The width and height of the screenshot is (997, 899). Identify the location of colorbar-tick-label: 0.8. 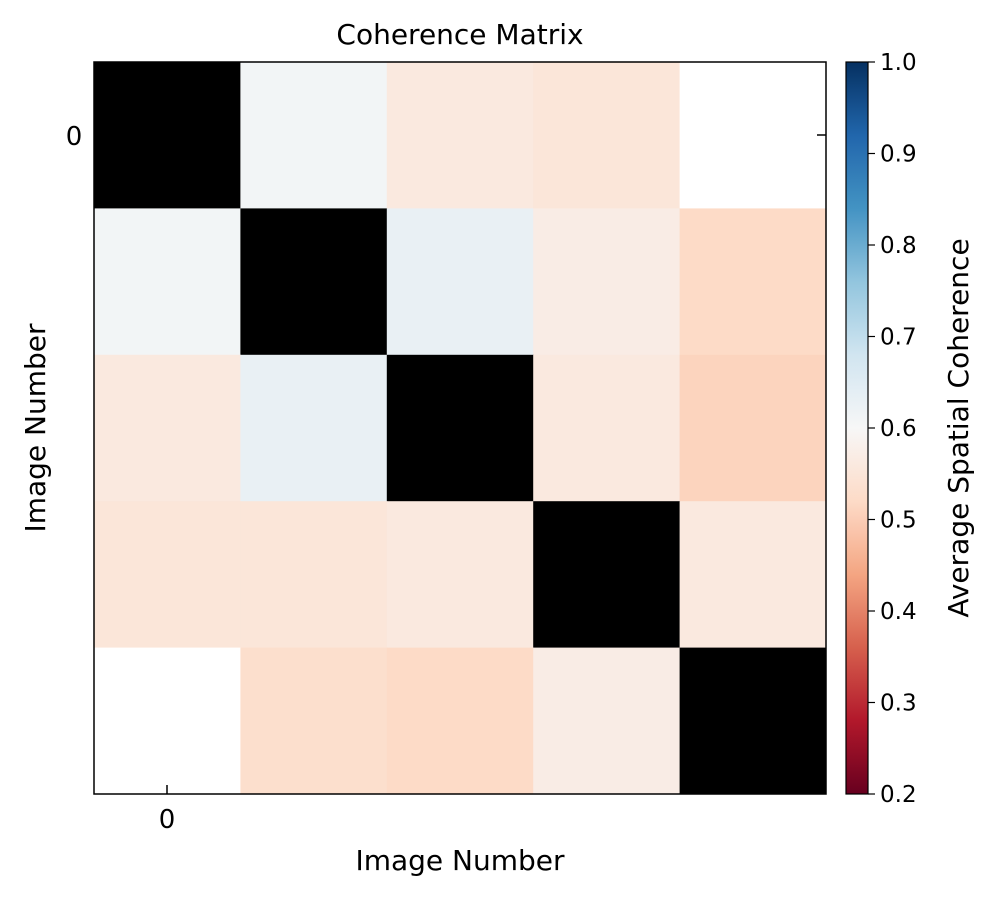
(898, 246).